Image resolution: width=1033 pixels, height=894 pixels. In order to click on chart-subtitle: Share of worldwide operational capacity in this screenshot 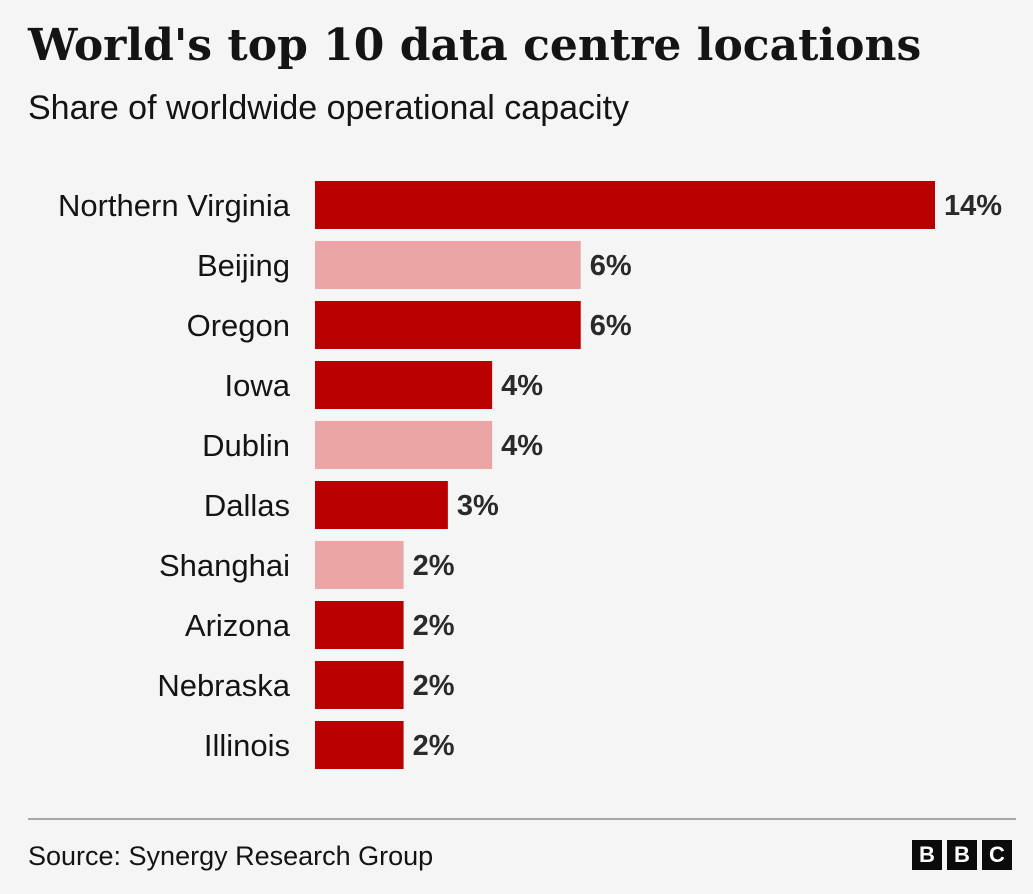, I will do `click(329, 108)`.